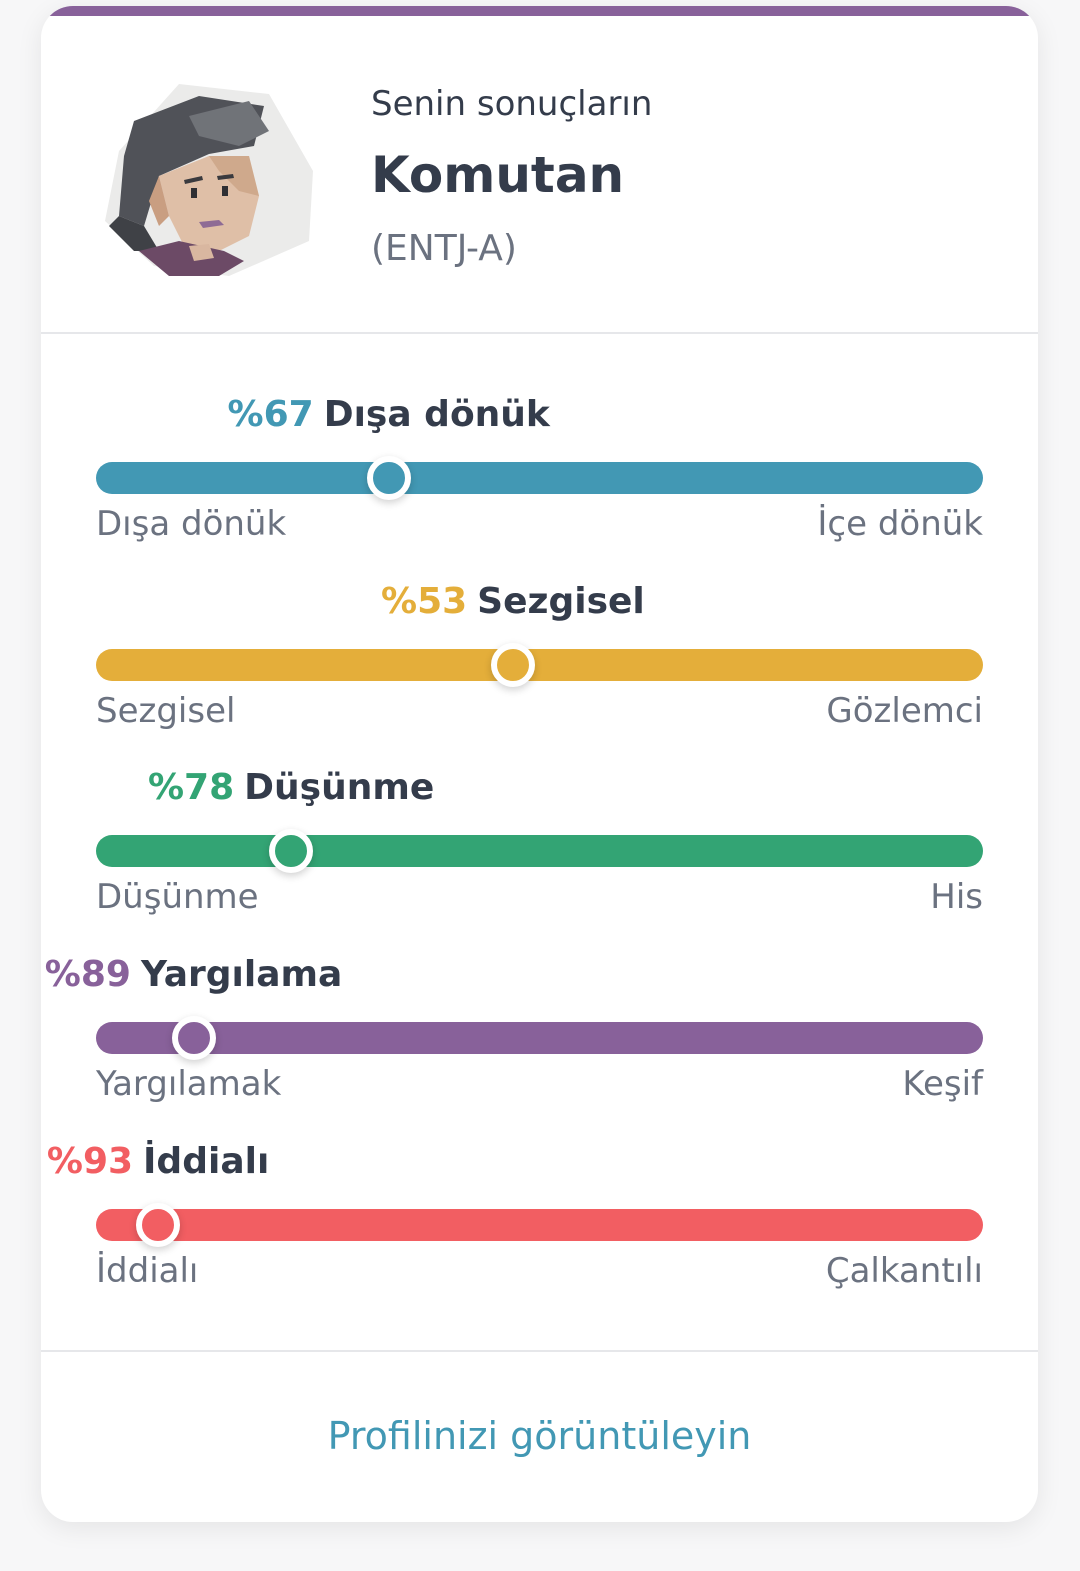  I want to click on trait-row: %93 İddialı İddialı Çalkantılı, so click(515, 1226).